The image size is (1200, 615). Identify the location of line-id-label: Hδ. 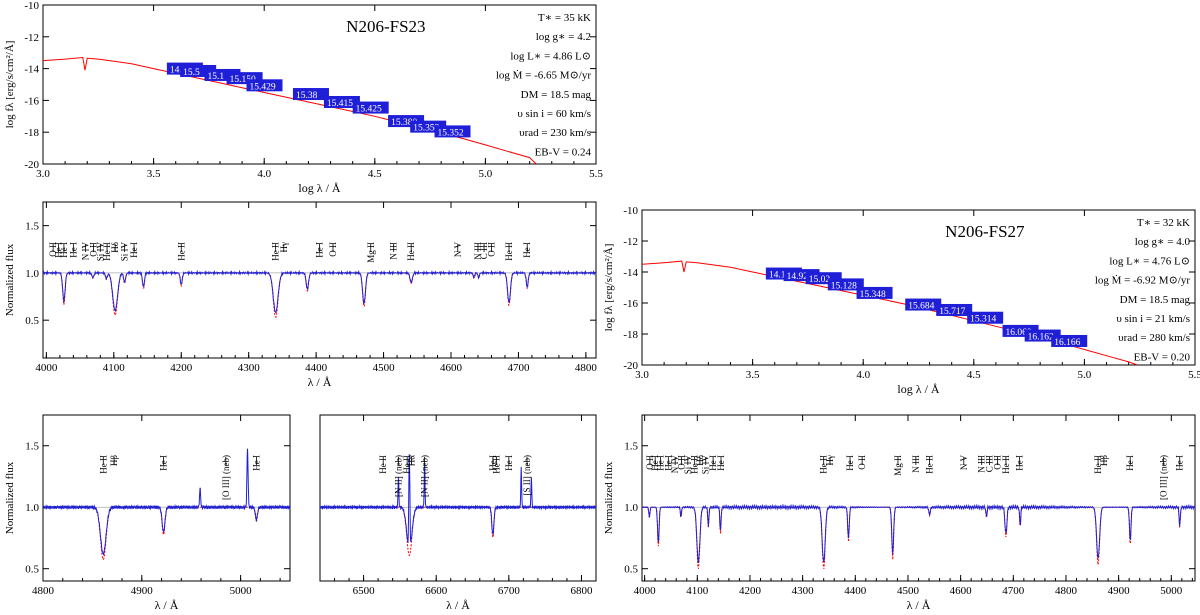
(115, 247).